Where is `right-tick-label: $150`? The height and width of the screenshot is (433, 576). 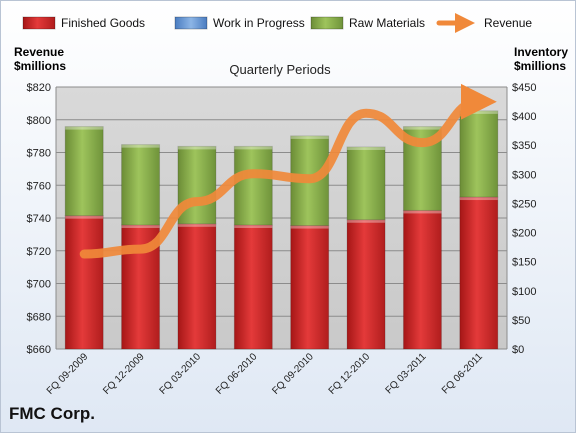 right-tick-label: $150 is located at coordinates (524, 263).